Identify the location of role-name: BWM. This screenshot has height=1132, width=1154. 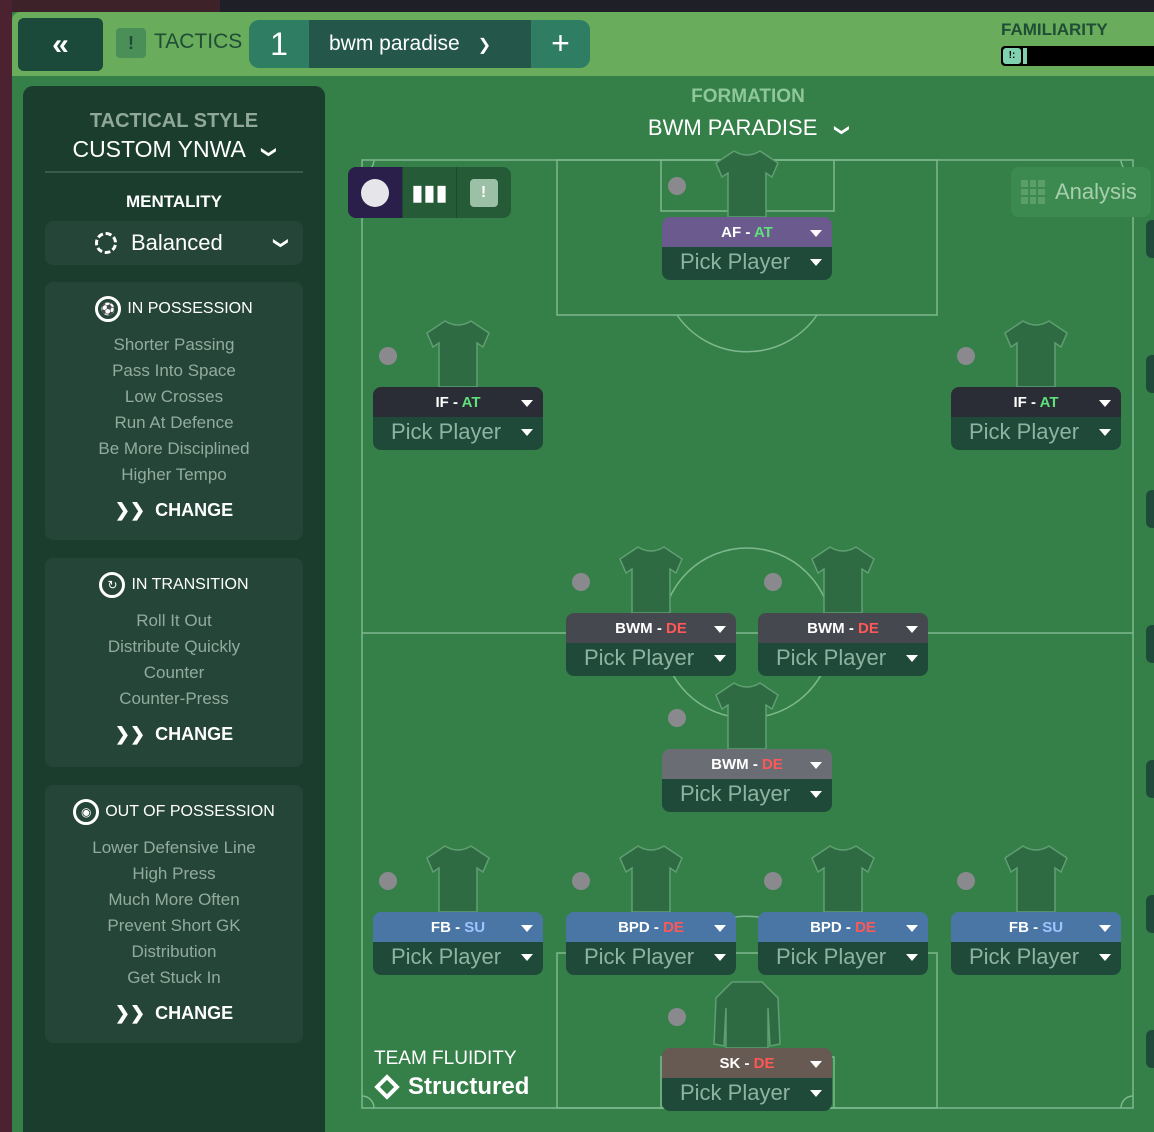
(634, 628).